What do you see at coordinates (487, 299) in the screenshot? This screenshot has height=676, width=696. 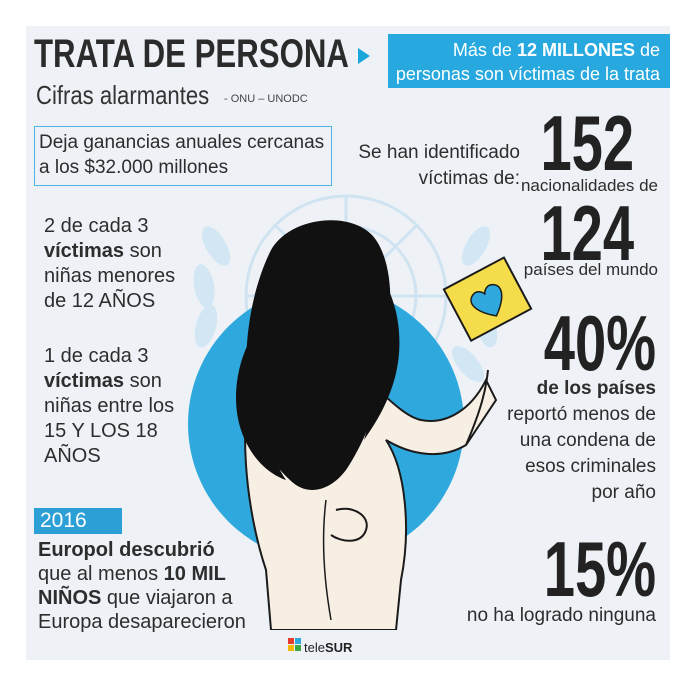 I see `yellow-card-heart-icon` at bounding box center [487, 299].